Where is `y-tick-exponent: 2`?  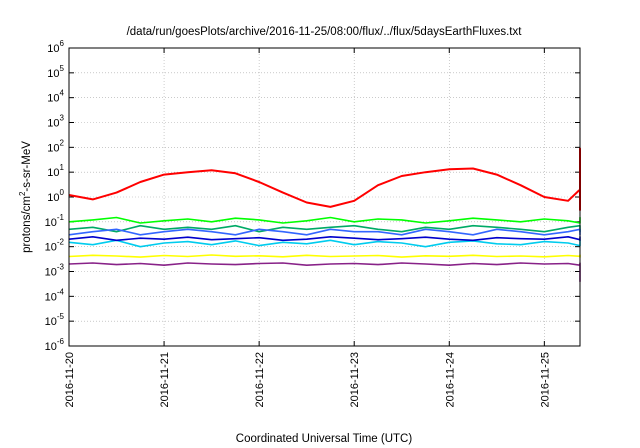
y-tick-exponent: 2 is located at coordinates (62, 142).